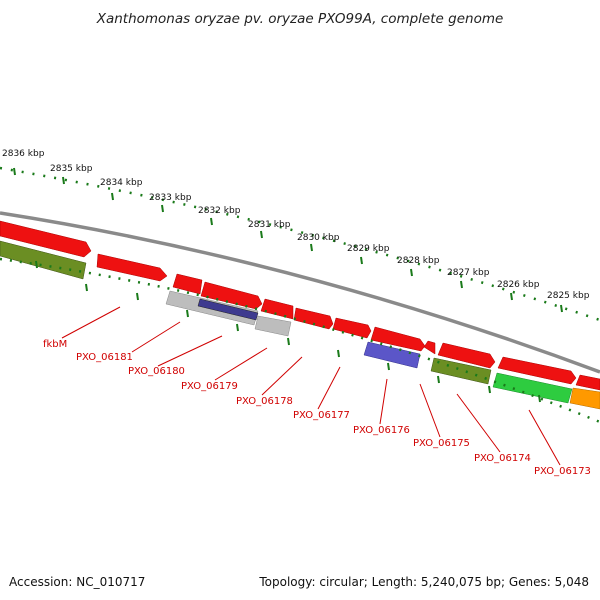 This screenshot has height=600, width=600. I want to click on ruler-label: 2835 kbp, so click(71, 169).